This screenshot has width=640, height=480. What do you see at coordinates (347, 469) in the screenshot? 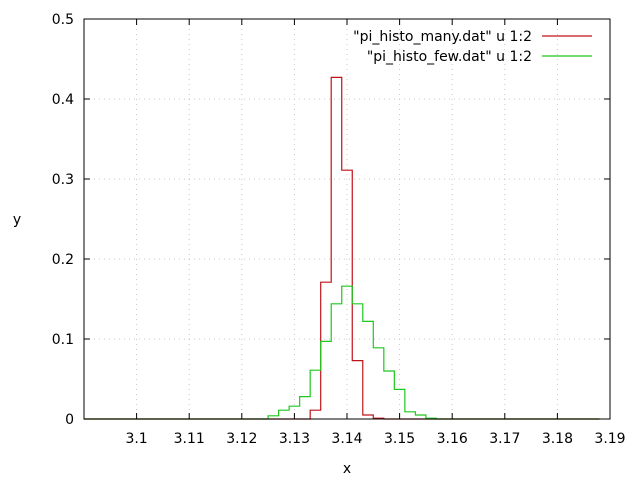
I see `x-axis-label: x` at bounding box center [347, 469].